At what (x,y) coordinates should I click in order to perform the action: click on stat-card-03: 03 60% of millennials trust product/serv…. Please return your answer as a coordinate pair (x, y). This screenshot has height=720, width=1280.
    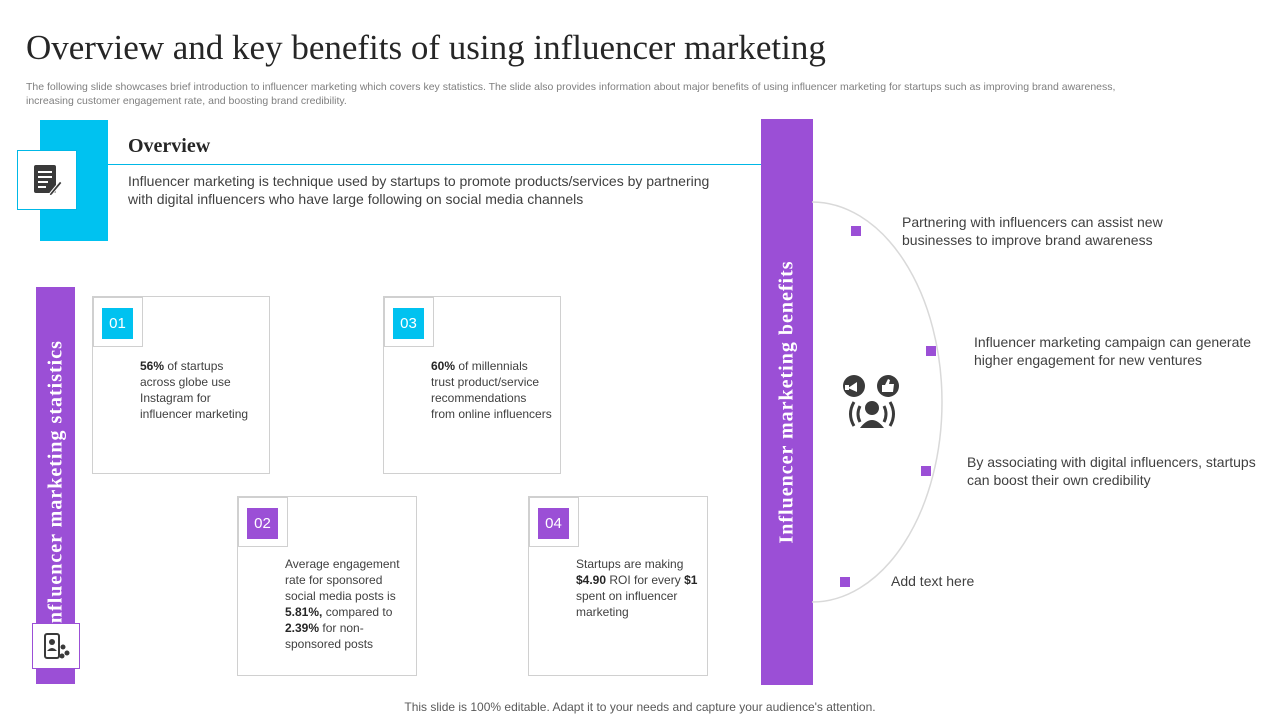
    Looking at the image, I should click on (472, 385).